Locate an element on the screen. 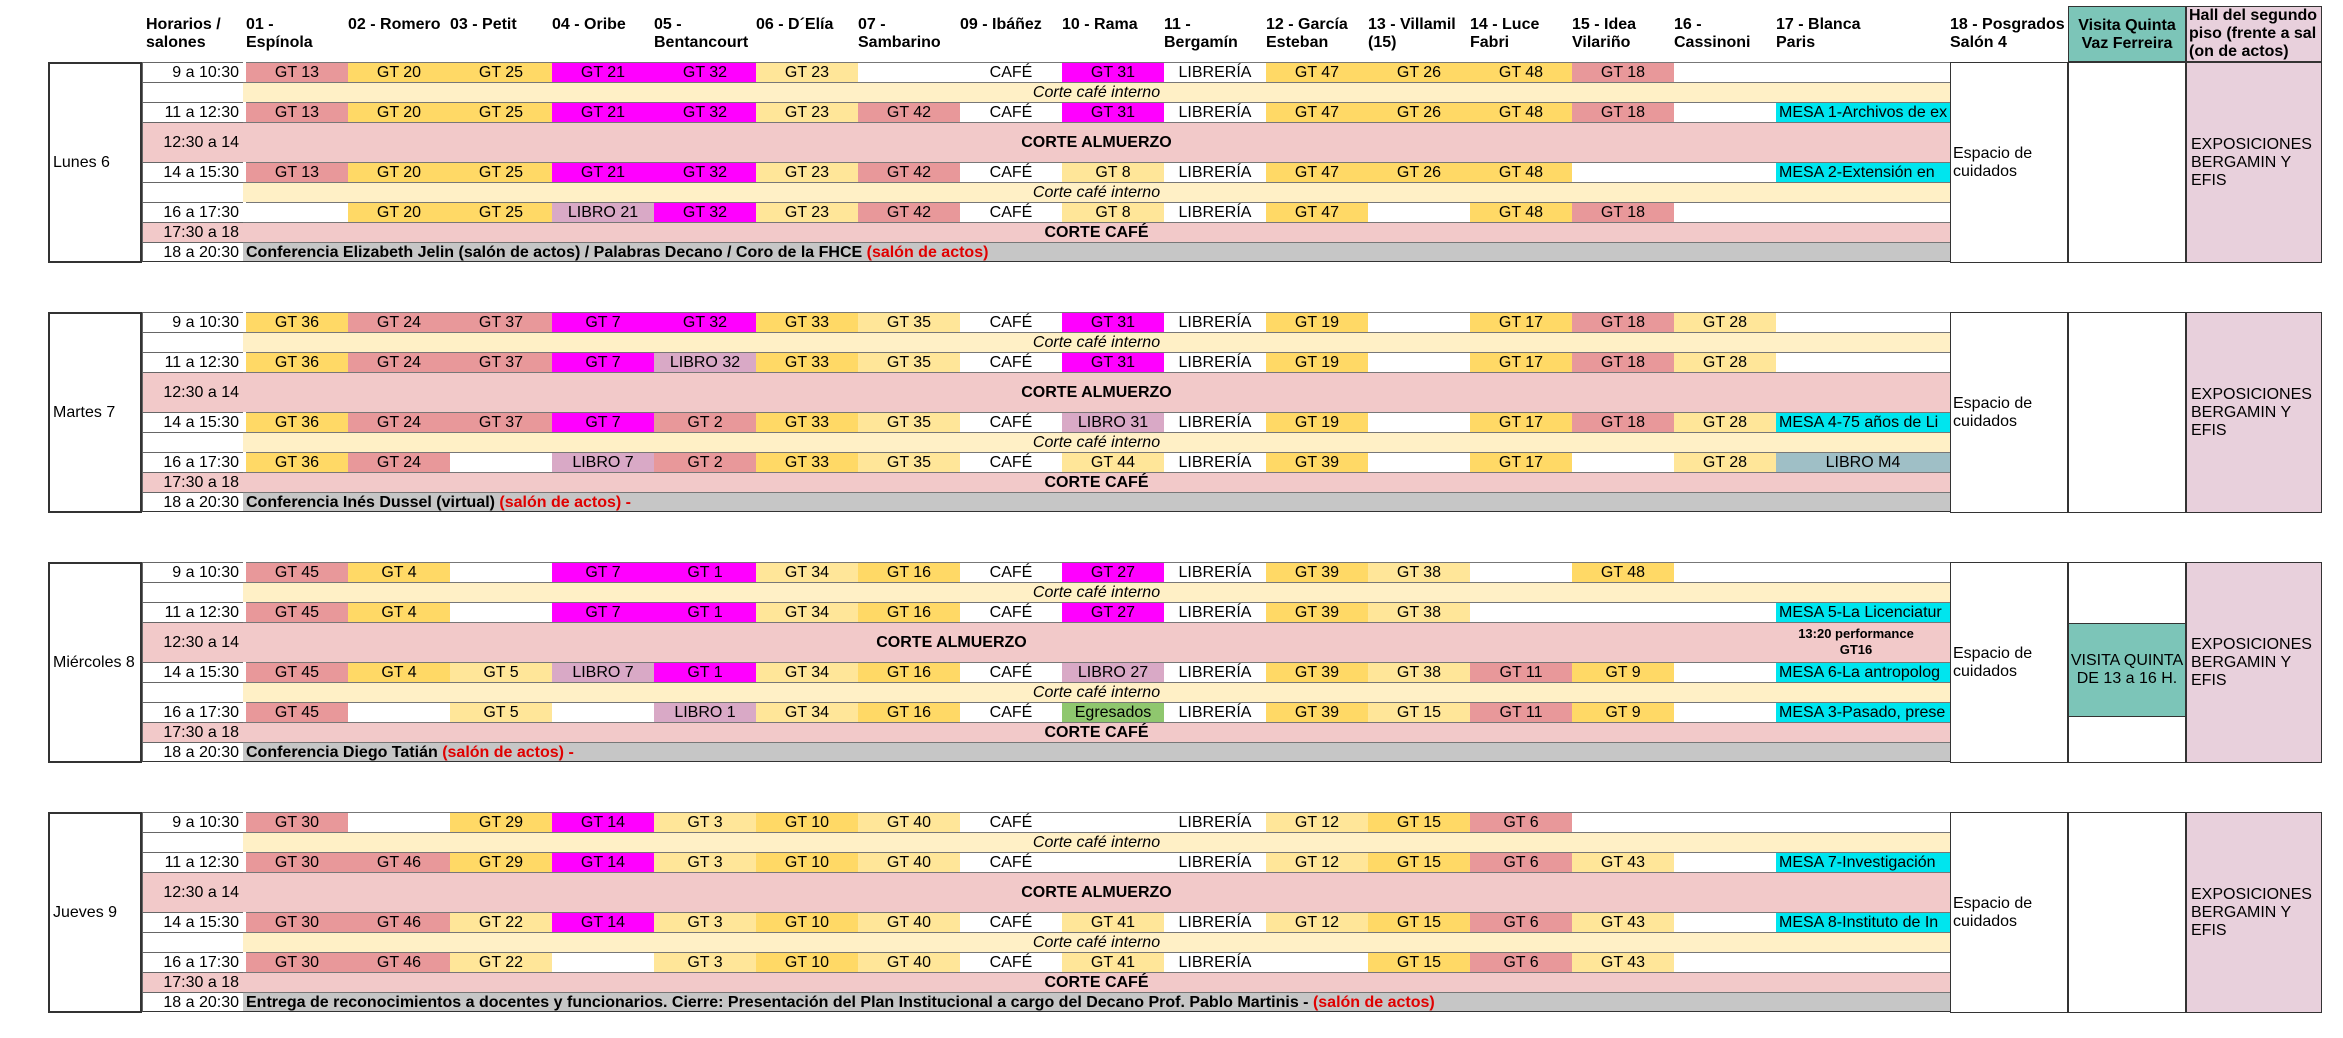 This screenshot has height=1038, width=2343. session-cell: MESA 2-Extensión en is located at coordinates (1863, 172).